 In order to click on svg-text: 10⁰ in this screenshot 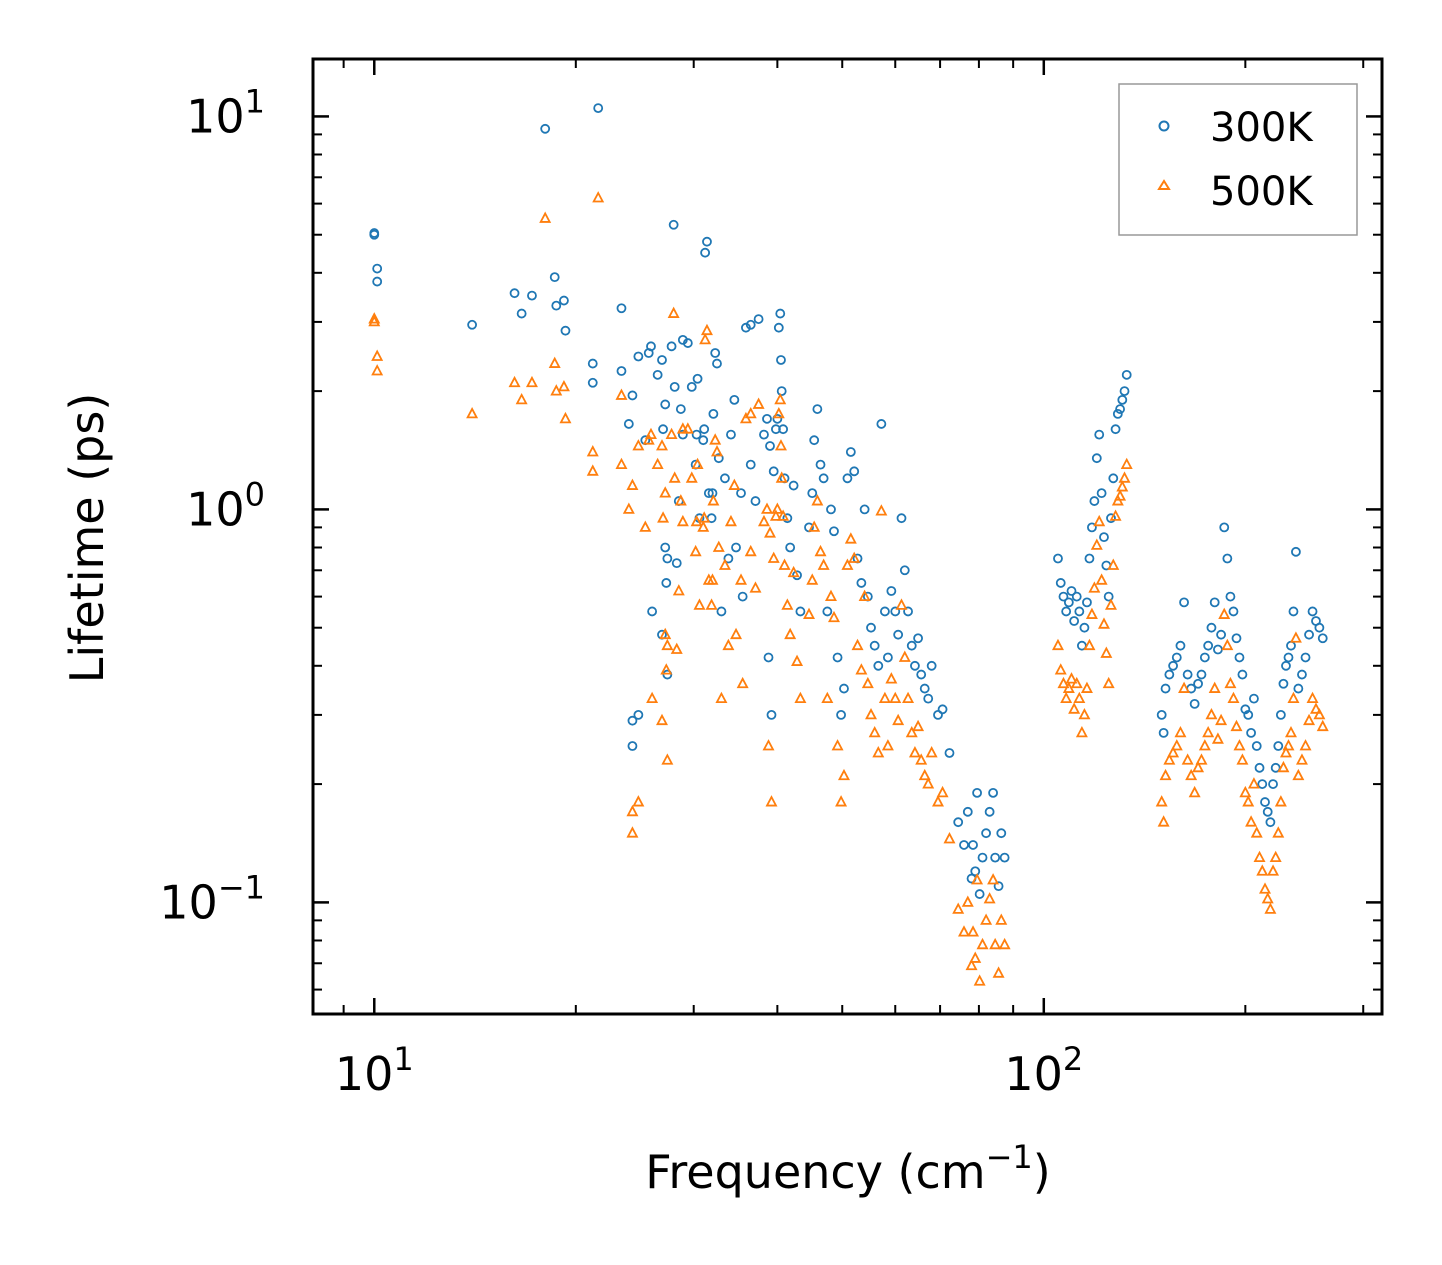, I will do `click(225, 505)`.